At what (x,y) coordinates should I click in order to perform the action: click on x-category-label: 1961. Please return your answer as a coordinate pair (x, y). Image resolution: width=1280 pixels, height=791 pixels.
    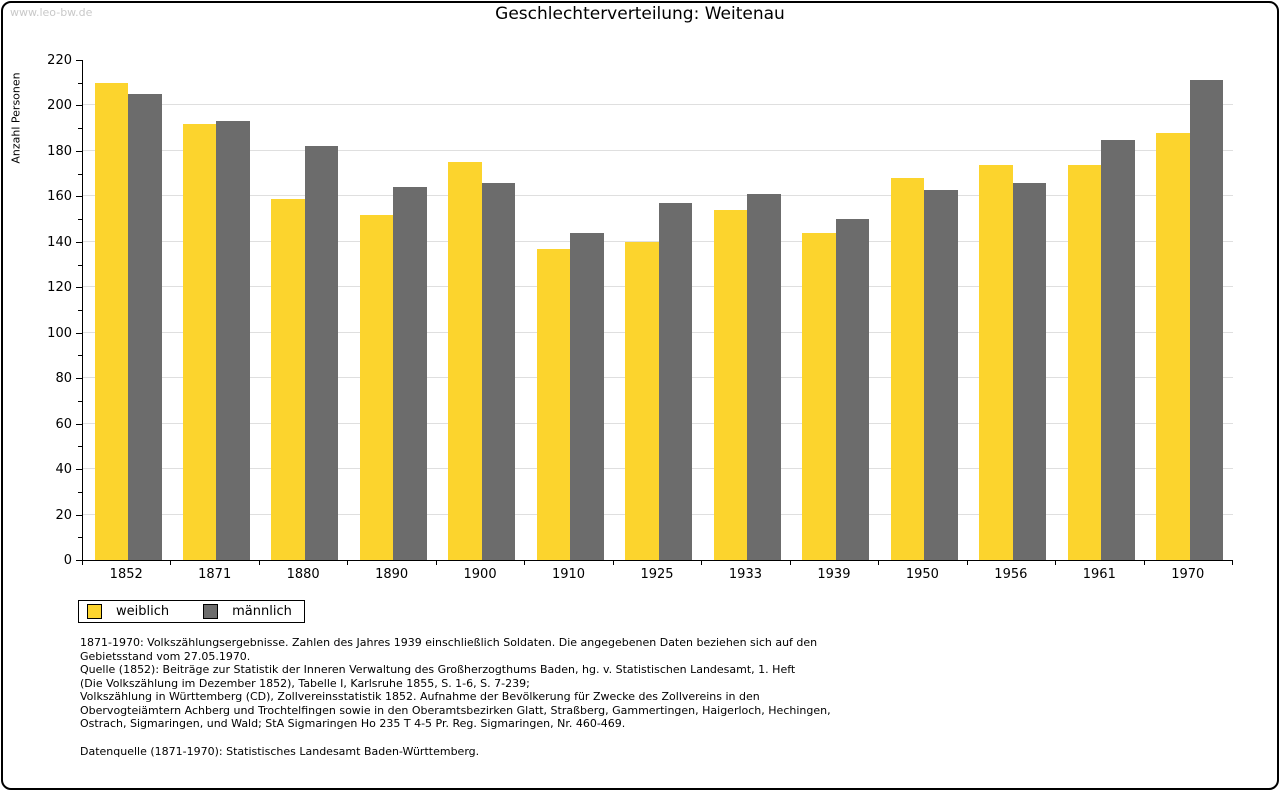
    Looking at the image, I should click on (1099, 574).